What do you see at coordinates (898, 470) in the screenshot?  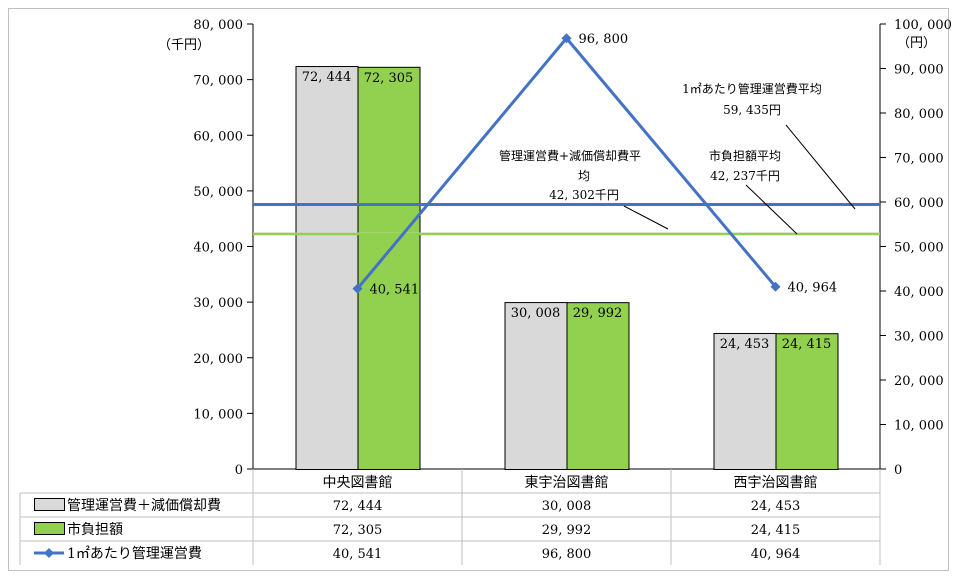 I see `y-right-tick-label: 0` at bounding box center [898, 470].